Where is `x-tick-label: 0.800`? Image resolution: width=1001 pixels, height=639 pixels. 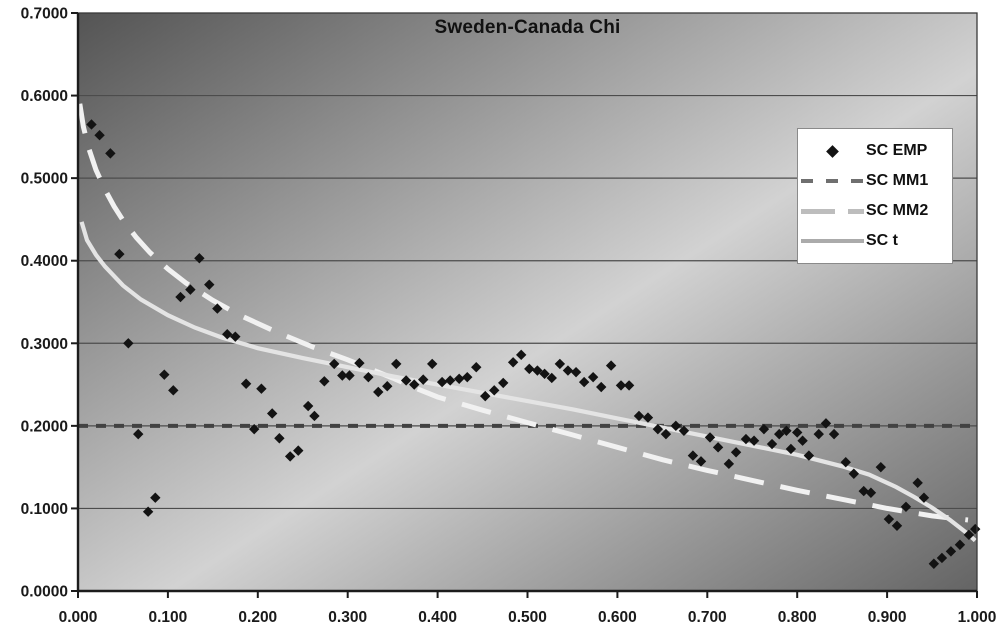 x-tick-label: 0.800 is located at coordinates (797, 617).